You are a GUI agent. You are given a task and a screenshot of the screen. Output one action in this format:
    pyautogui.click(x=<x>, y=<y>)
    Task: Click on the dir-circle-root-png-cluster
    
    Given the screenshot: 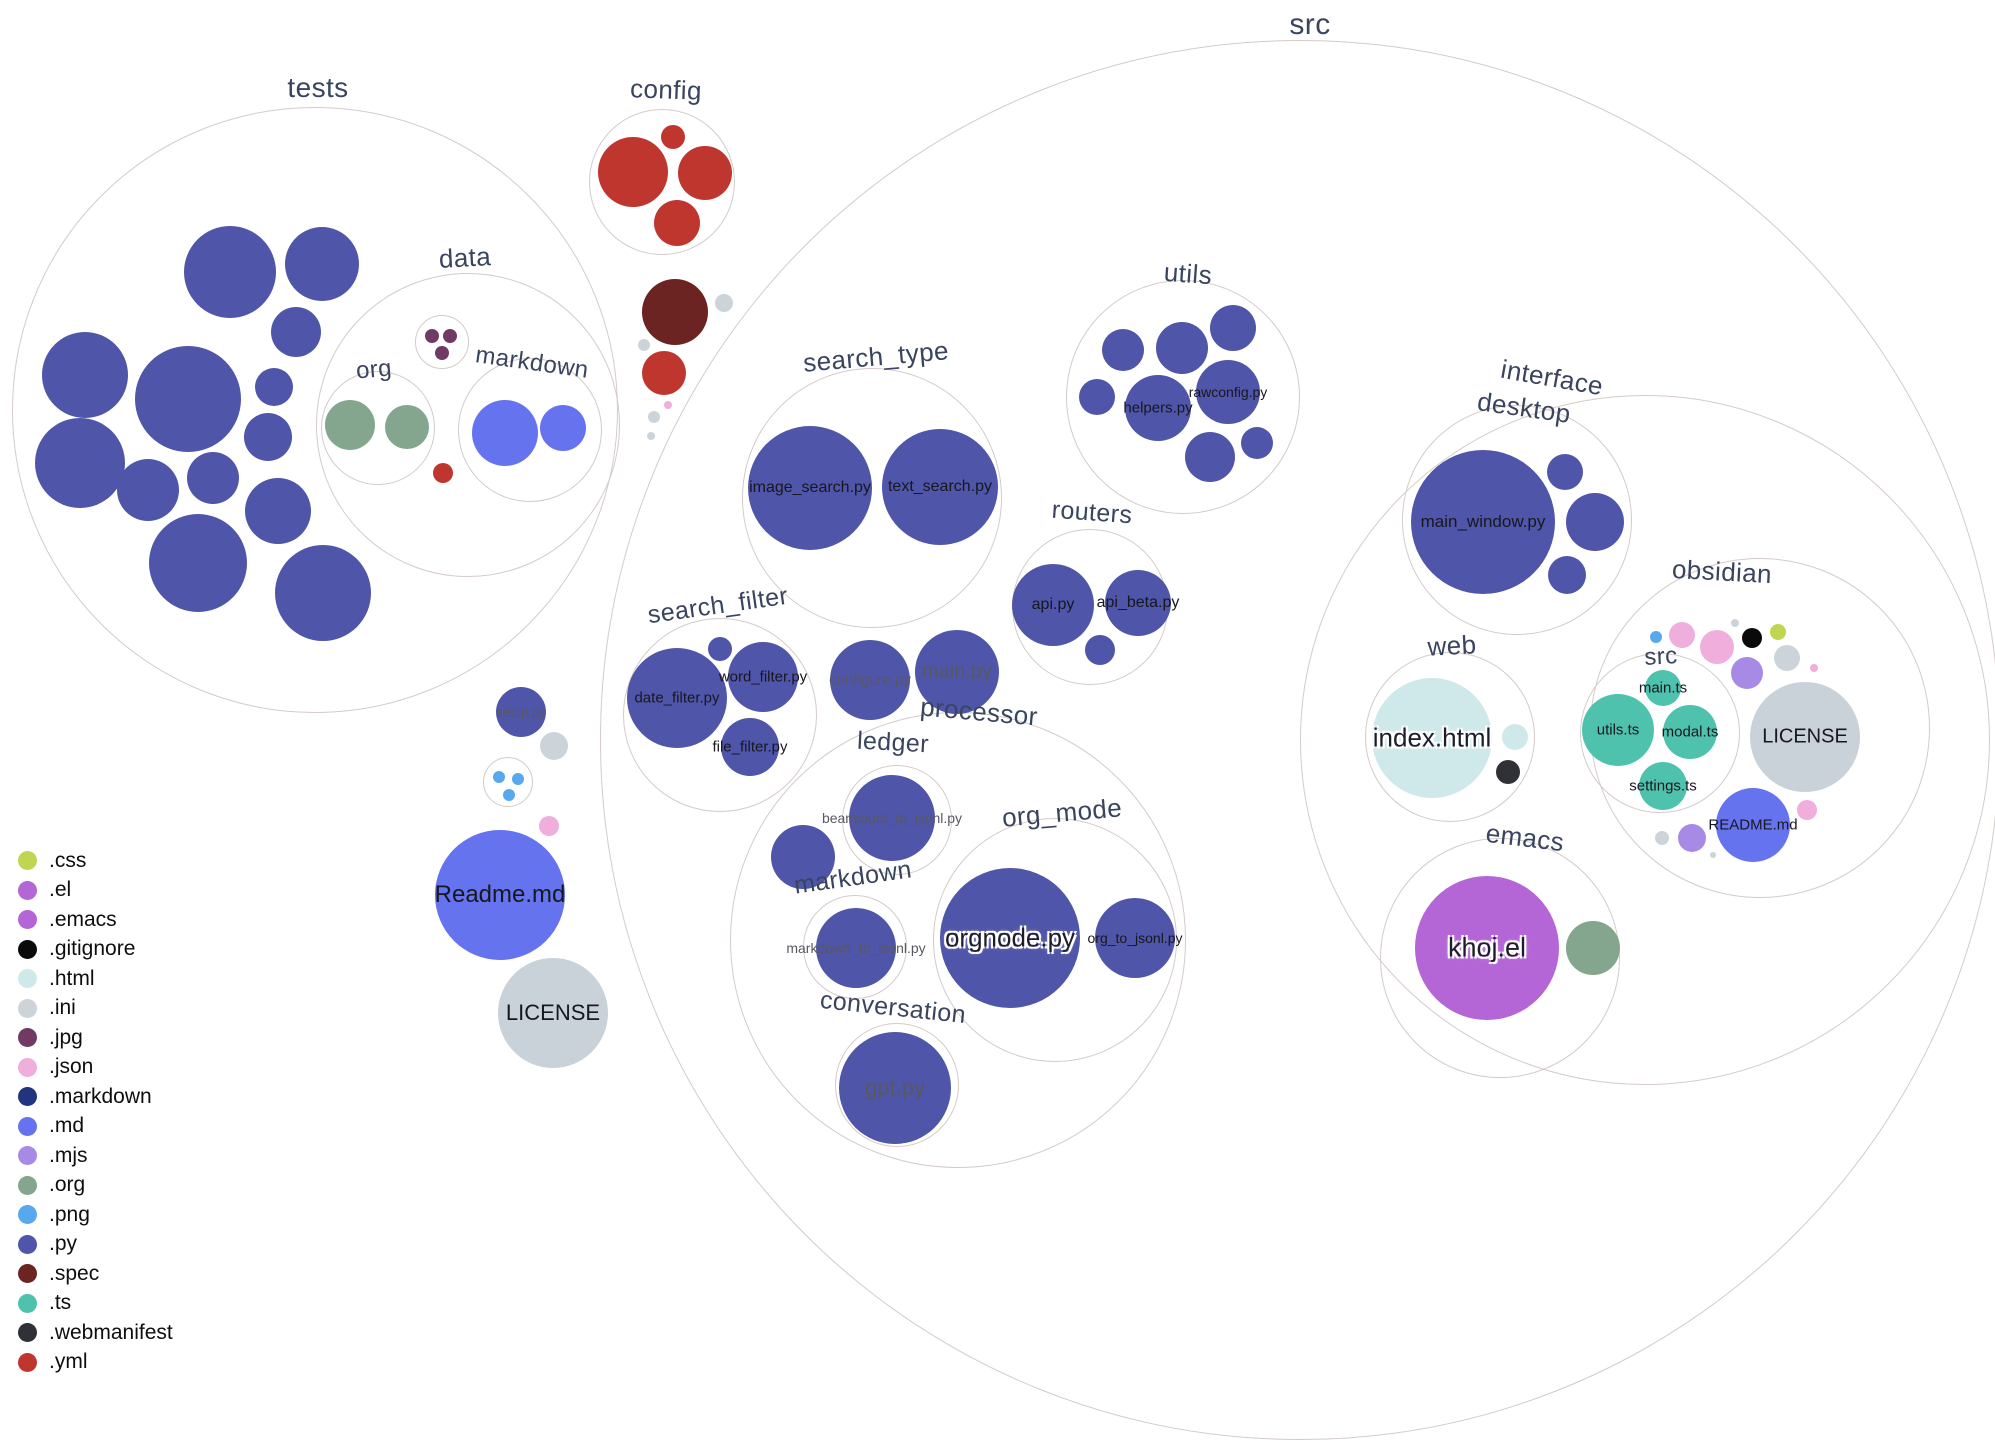 What is the action you would take?
    pyautogui.click(x=508, y=782)
    